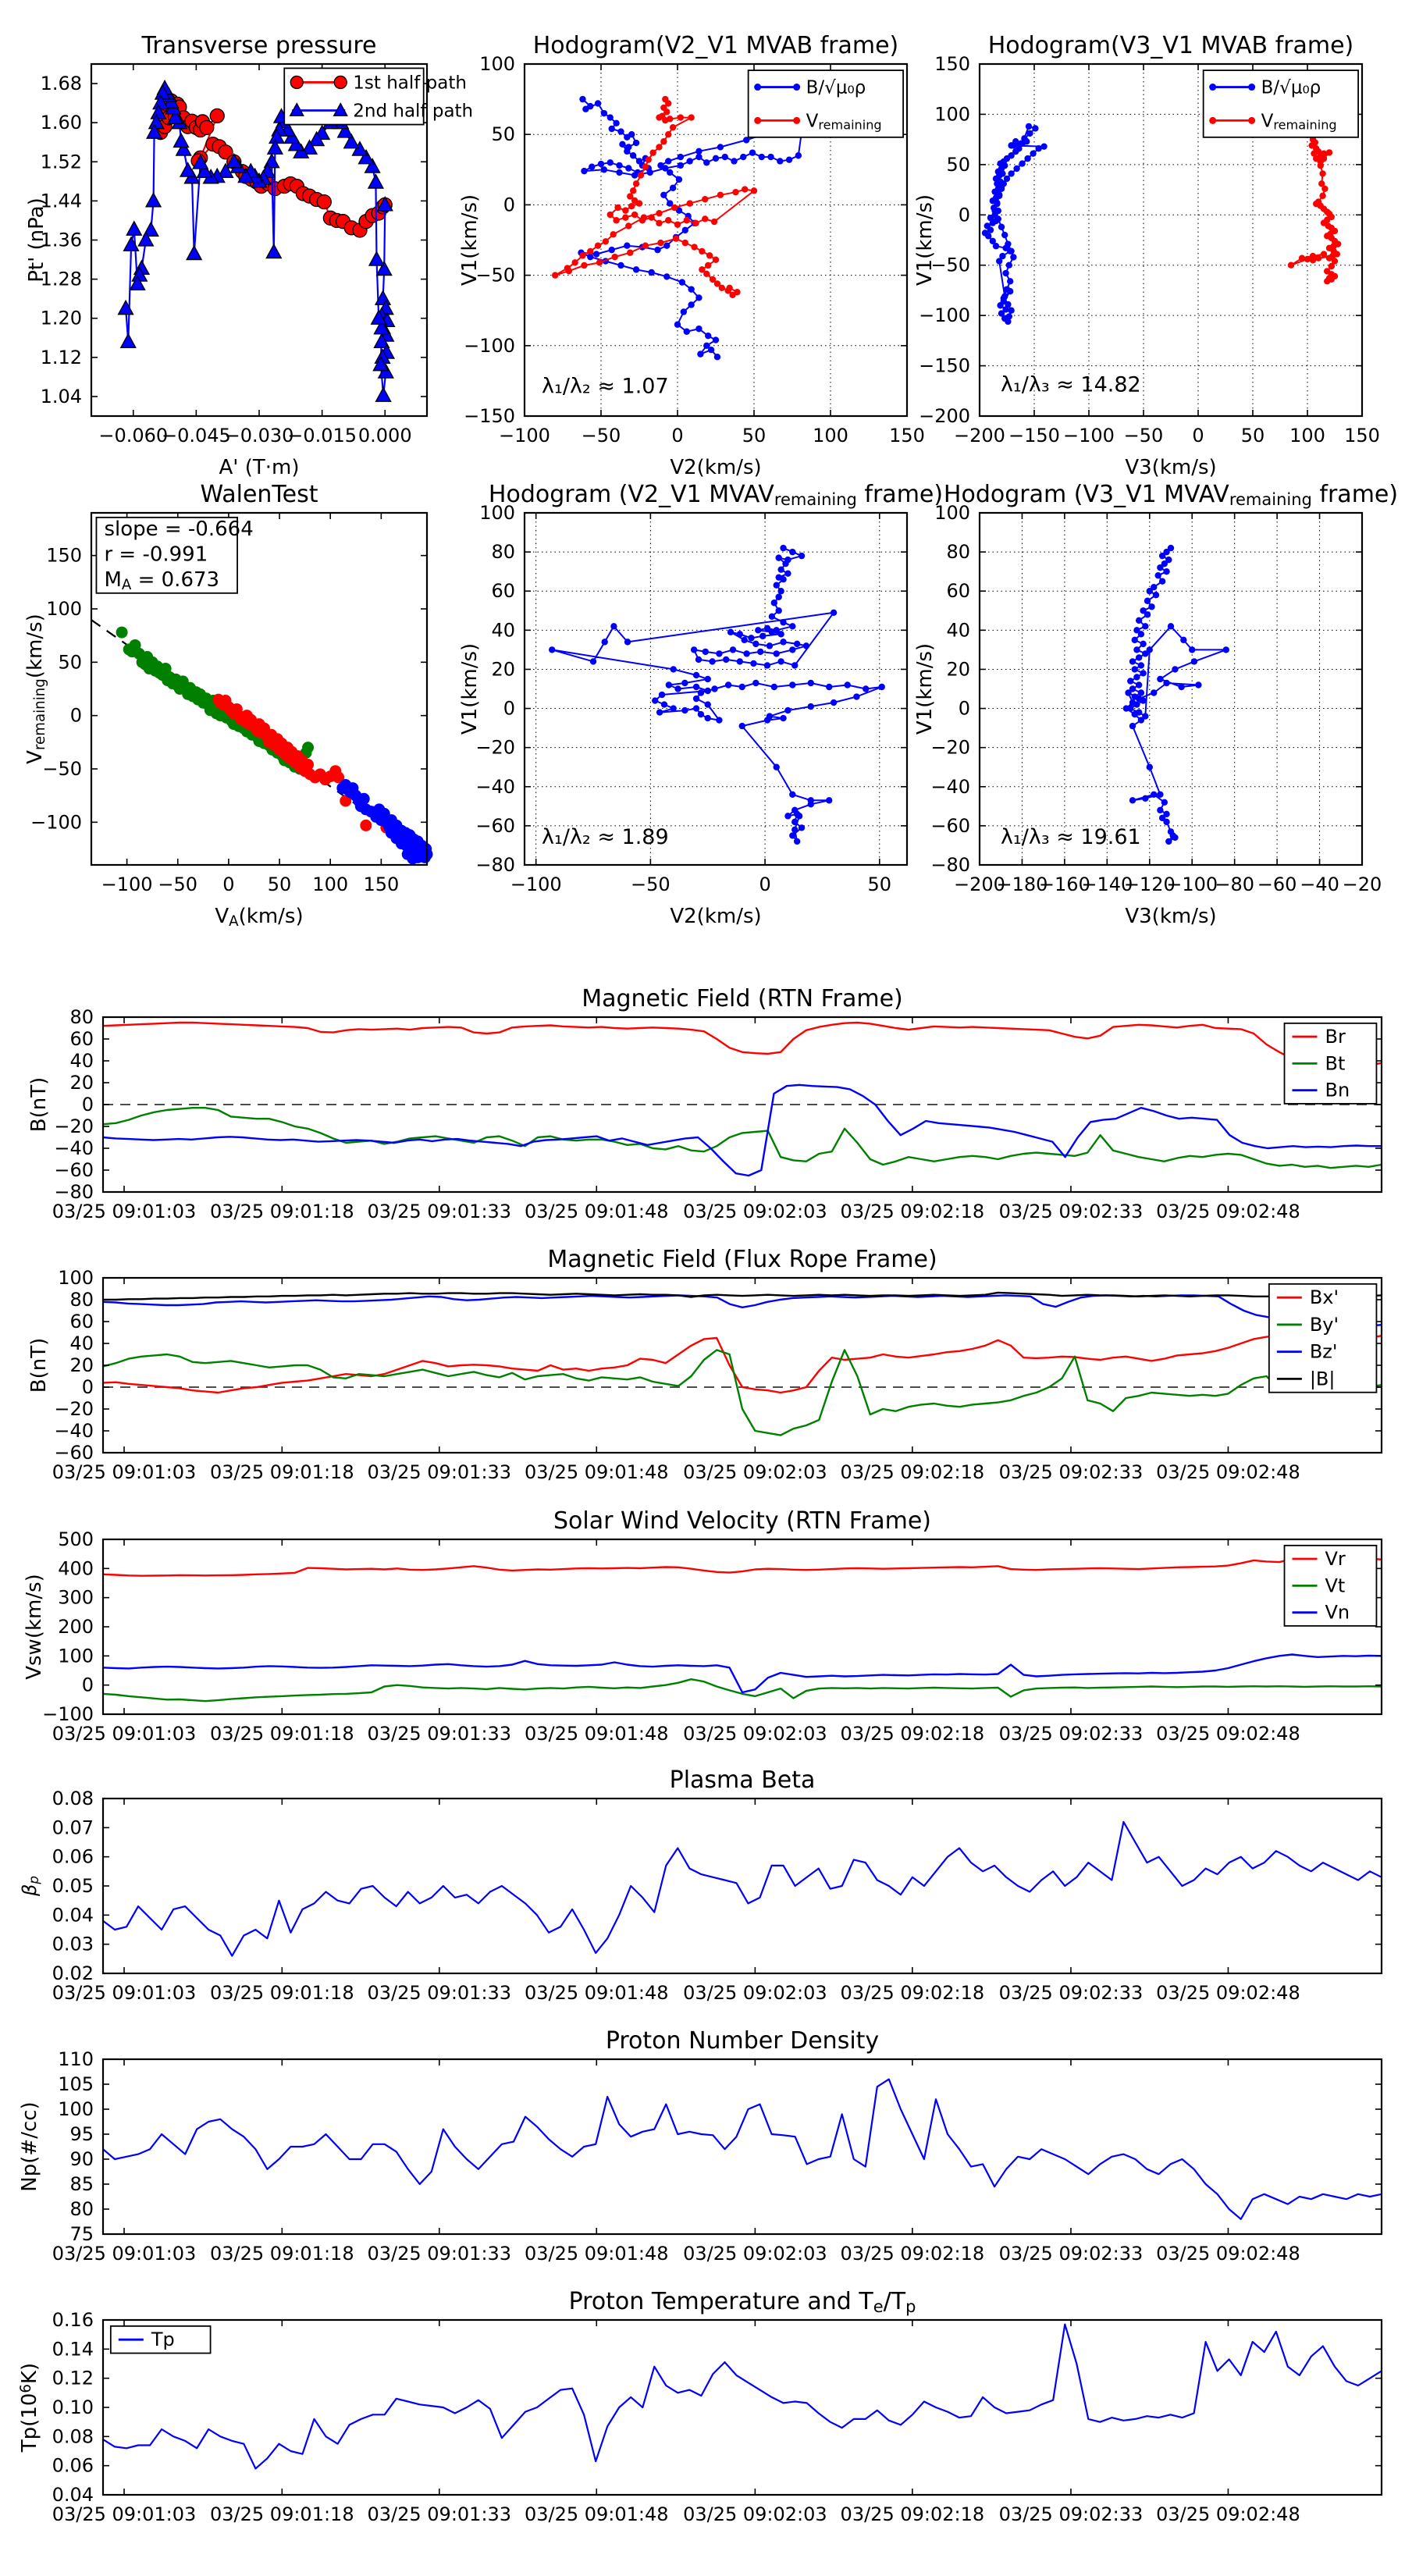 This screenshot has width=1405, height=2576. I want to click on series-B-magnitude, so click(743, 1296).